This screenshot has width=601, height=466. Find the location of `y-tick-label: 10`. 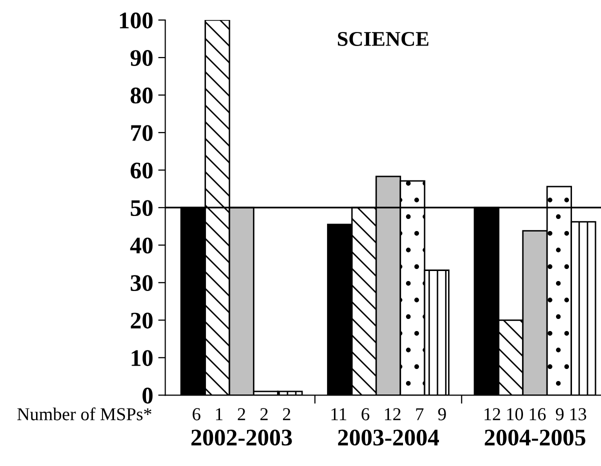

y-tick-label: 10 is located at coordinates (142, 358).